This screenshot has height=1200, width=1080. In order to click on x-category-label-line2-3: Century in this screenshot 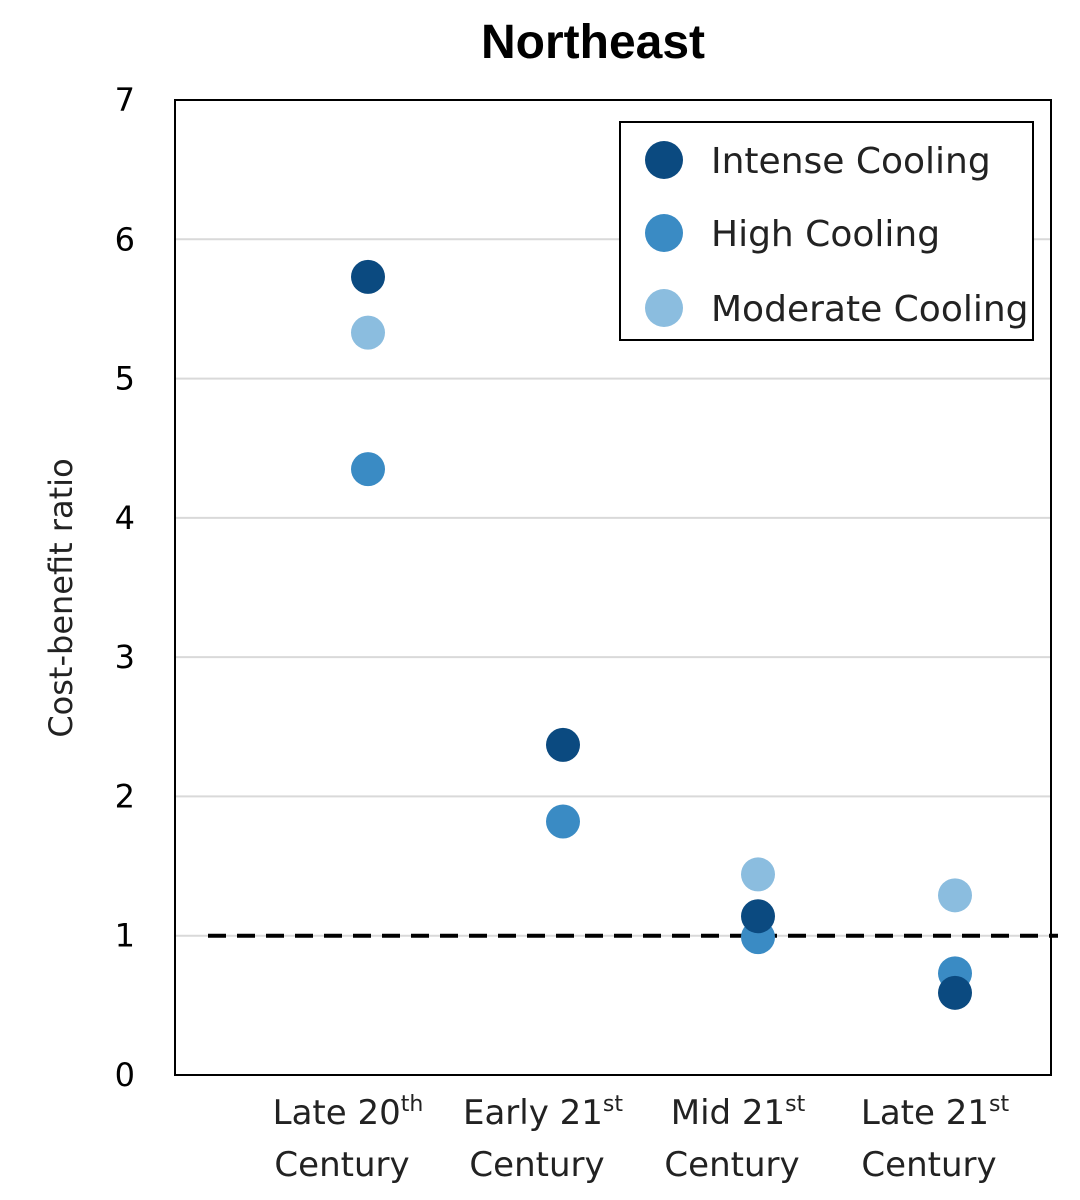, I will do `click(928, 1165)`.